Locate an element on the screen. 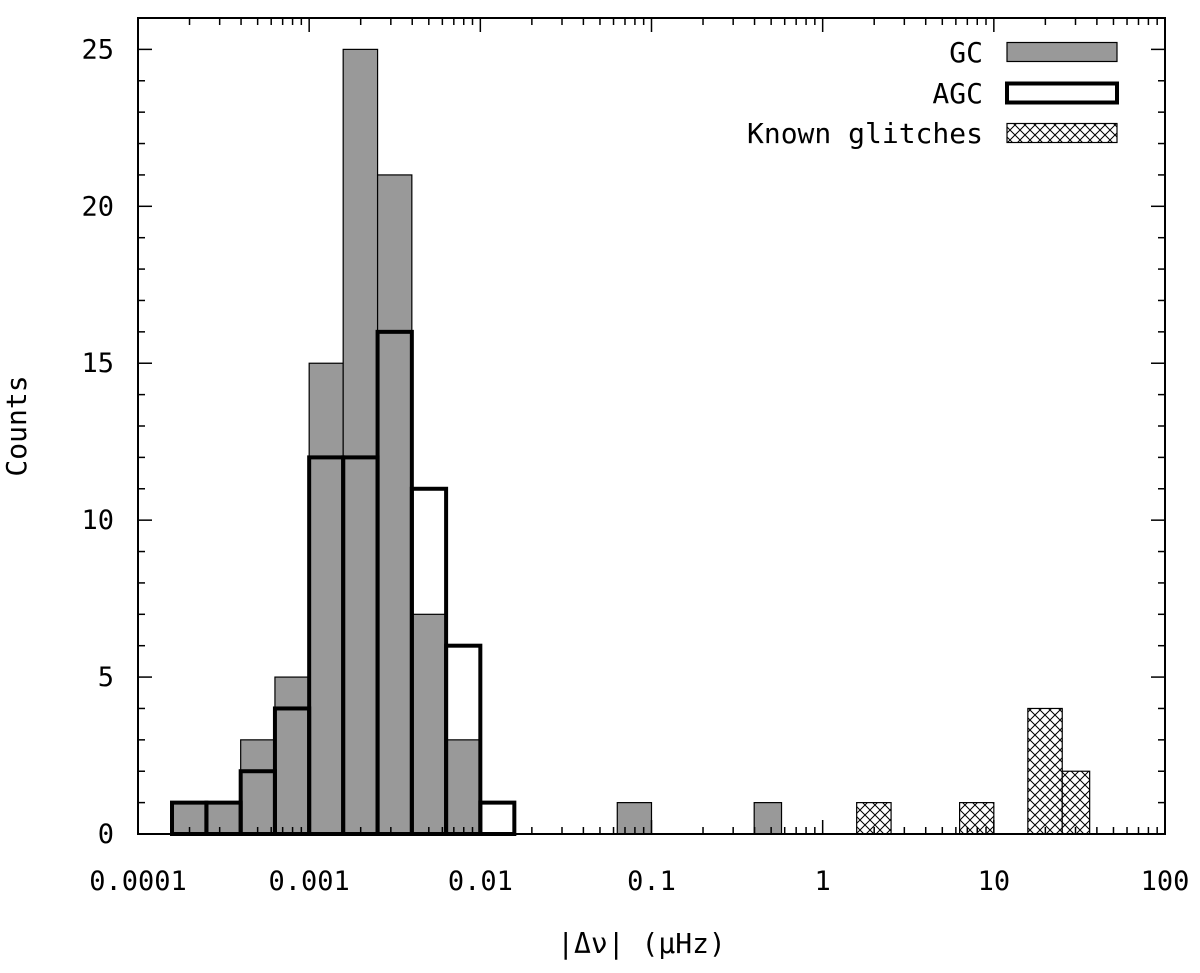  legend: GC AGC Known glitches is located at coordinates (933, 93).